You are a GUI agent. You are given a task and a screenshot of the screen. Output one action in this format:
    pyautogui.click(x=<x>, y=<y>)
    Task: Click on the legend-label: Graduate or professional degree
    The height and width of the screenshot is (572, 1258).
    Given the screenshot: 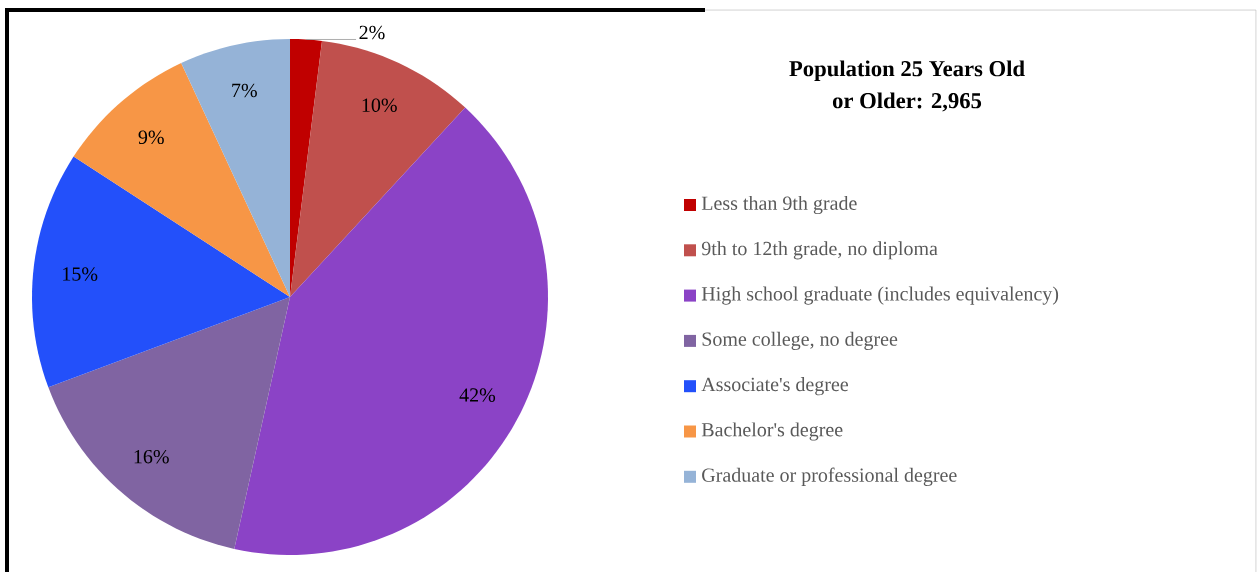 What is the action you would take?
    pyautogui.click(x=829, y=476)
    